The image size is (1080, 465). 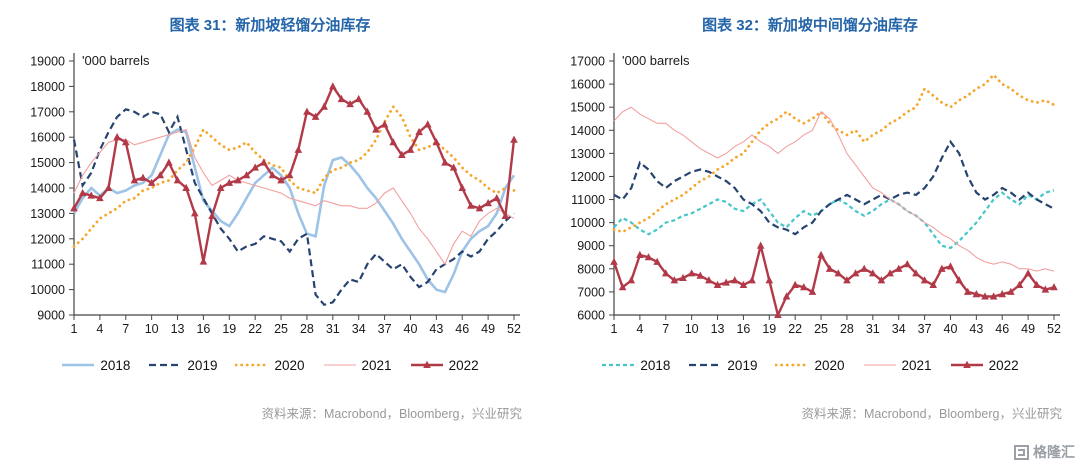 What do you see at coordinates (810, 25) in the screenshot?
I see `chart-title: 图表 32：新加坡中间馏分油库存` at bounding box center [810, 25].